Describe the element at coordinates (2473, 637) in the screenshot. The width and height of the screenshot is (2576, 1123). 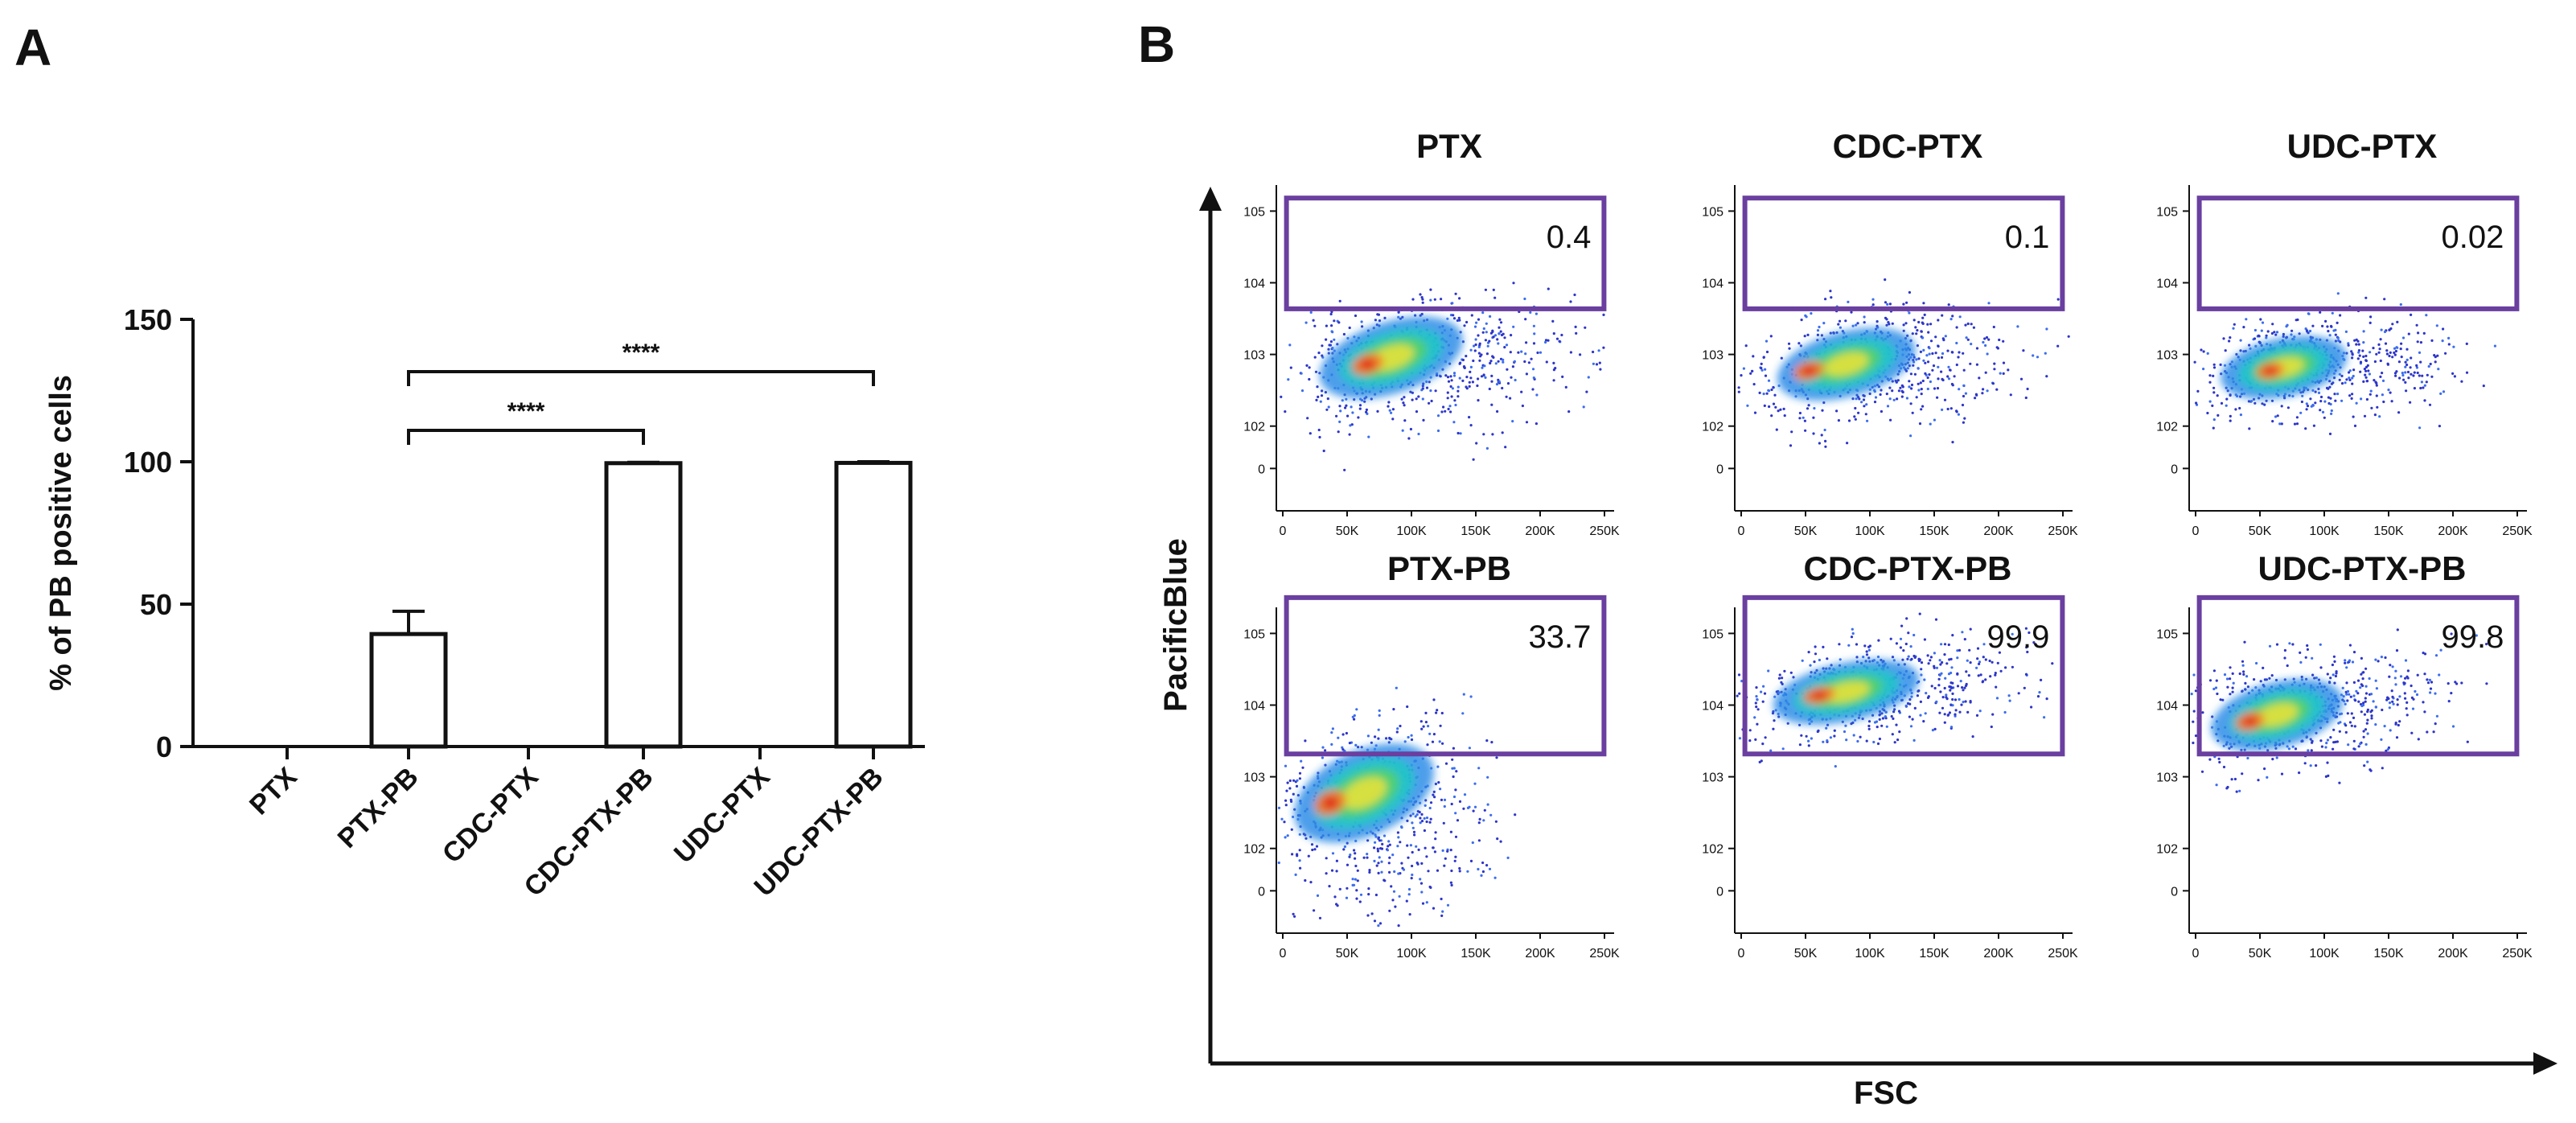
I see `gate-percent: 99.8` at that location.